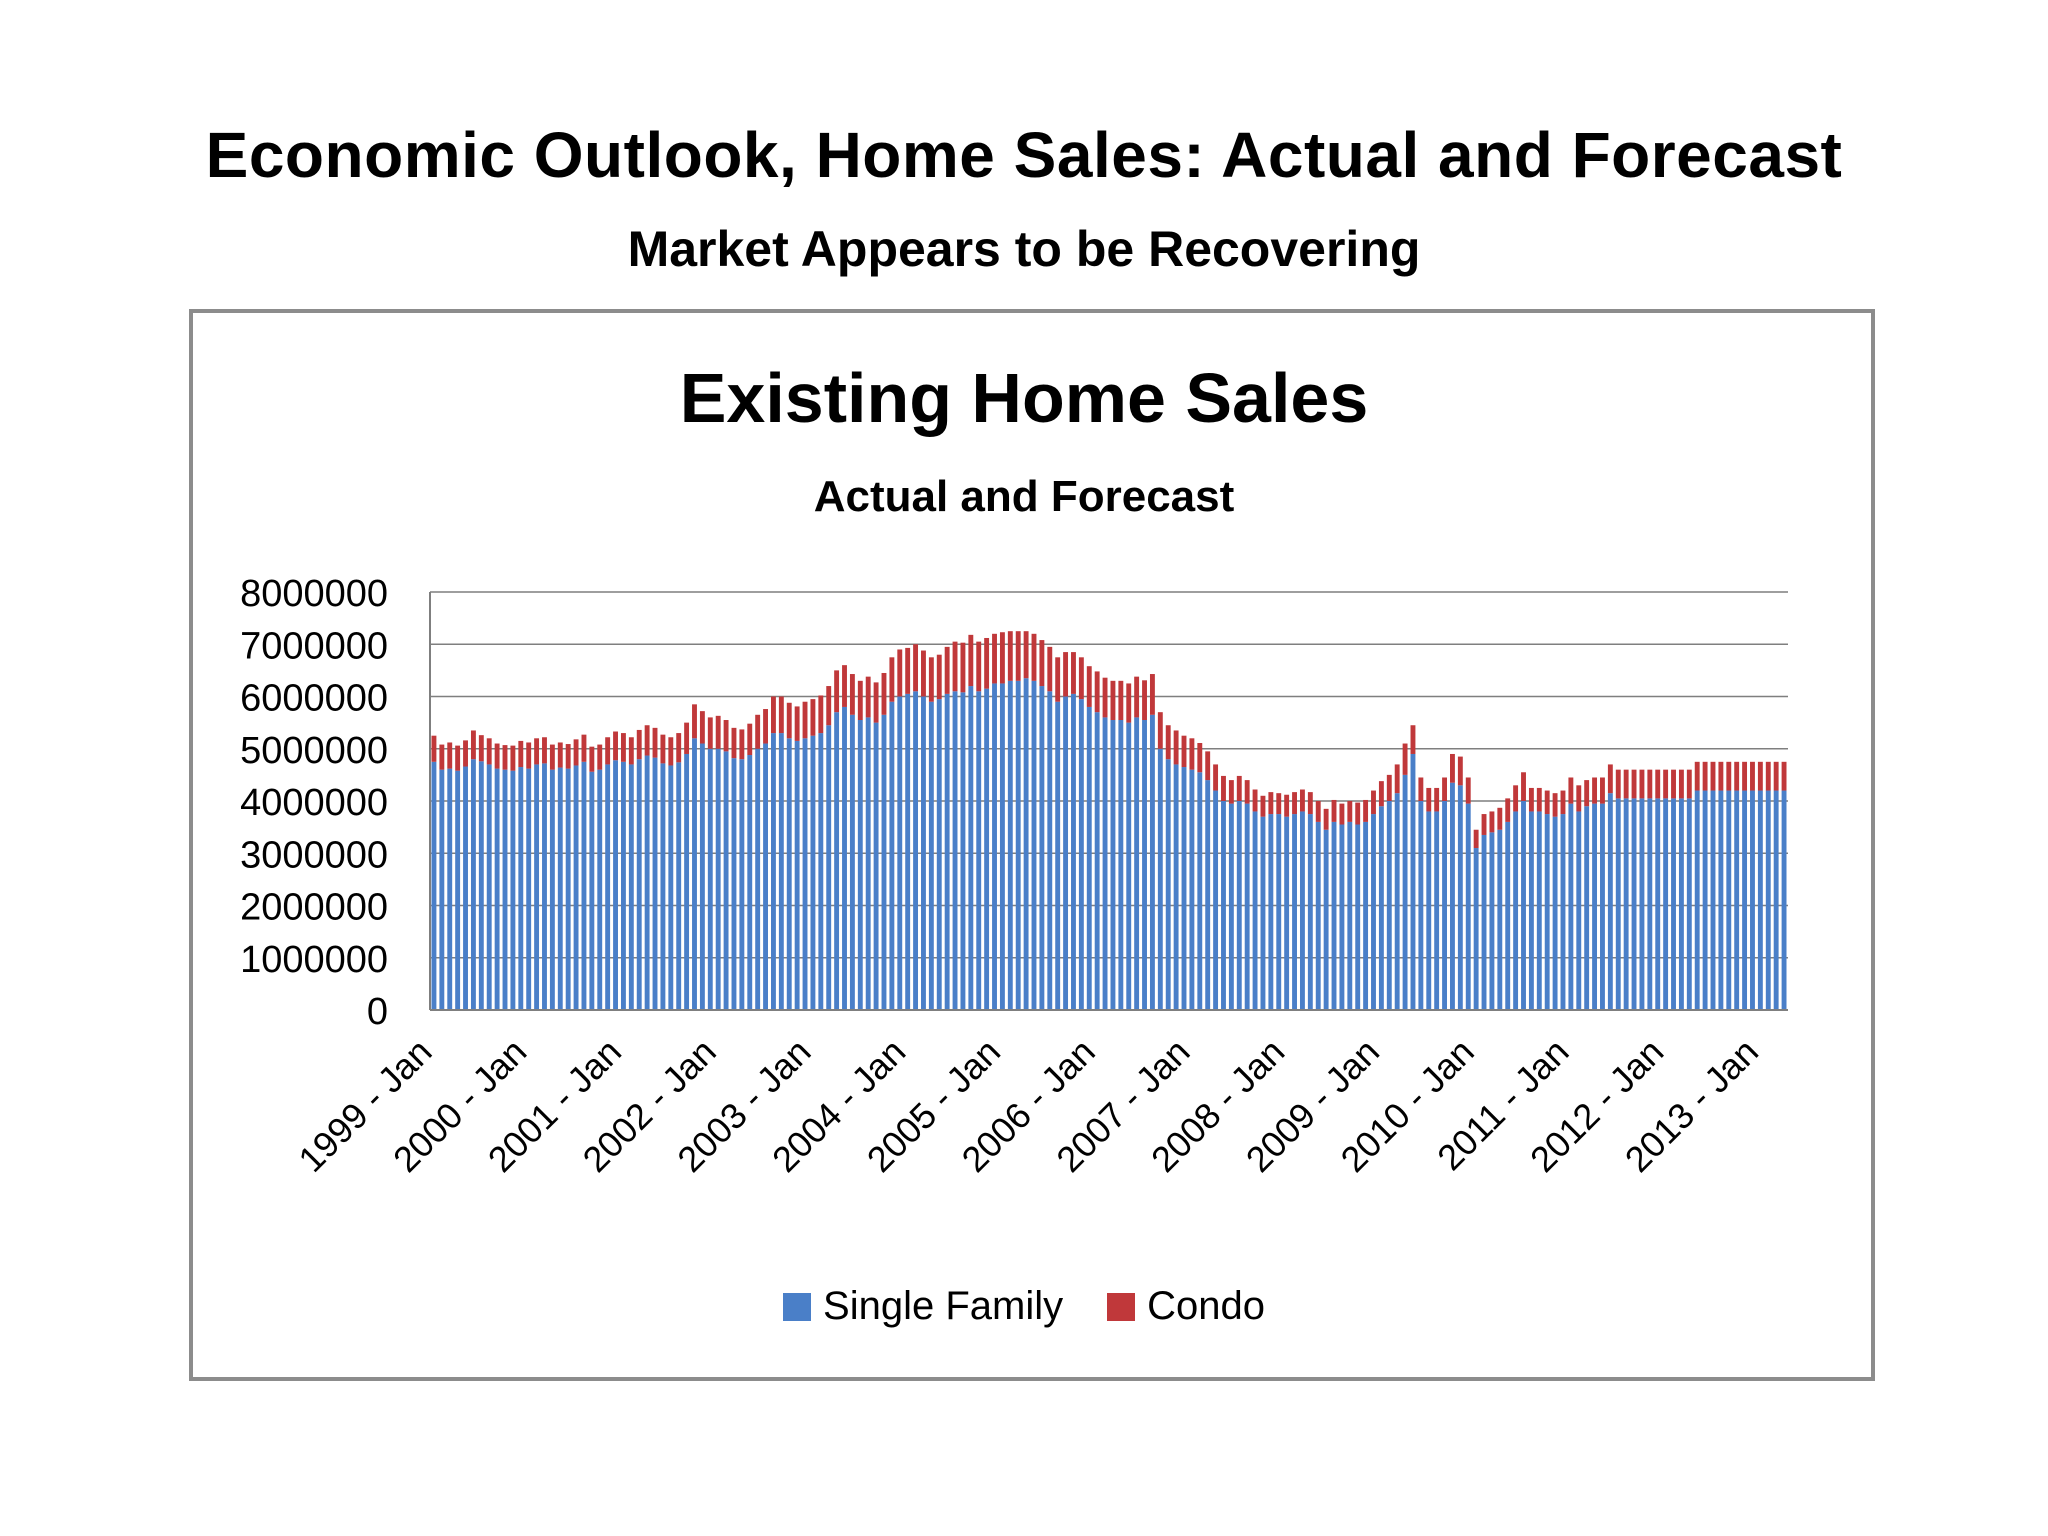 Image resolution: width=2048 pixels, height=1536 pixels. What do you see at coordinates (314, 594) in the screenshot?
I see `y-tick-label: 8000000` at bounding box center [314, 594].